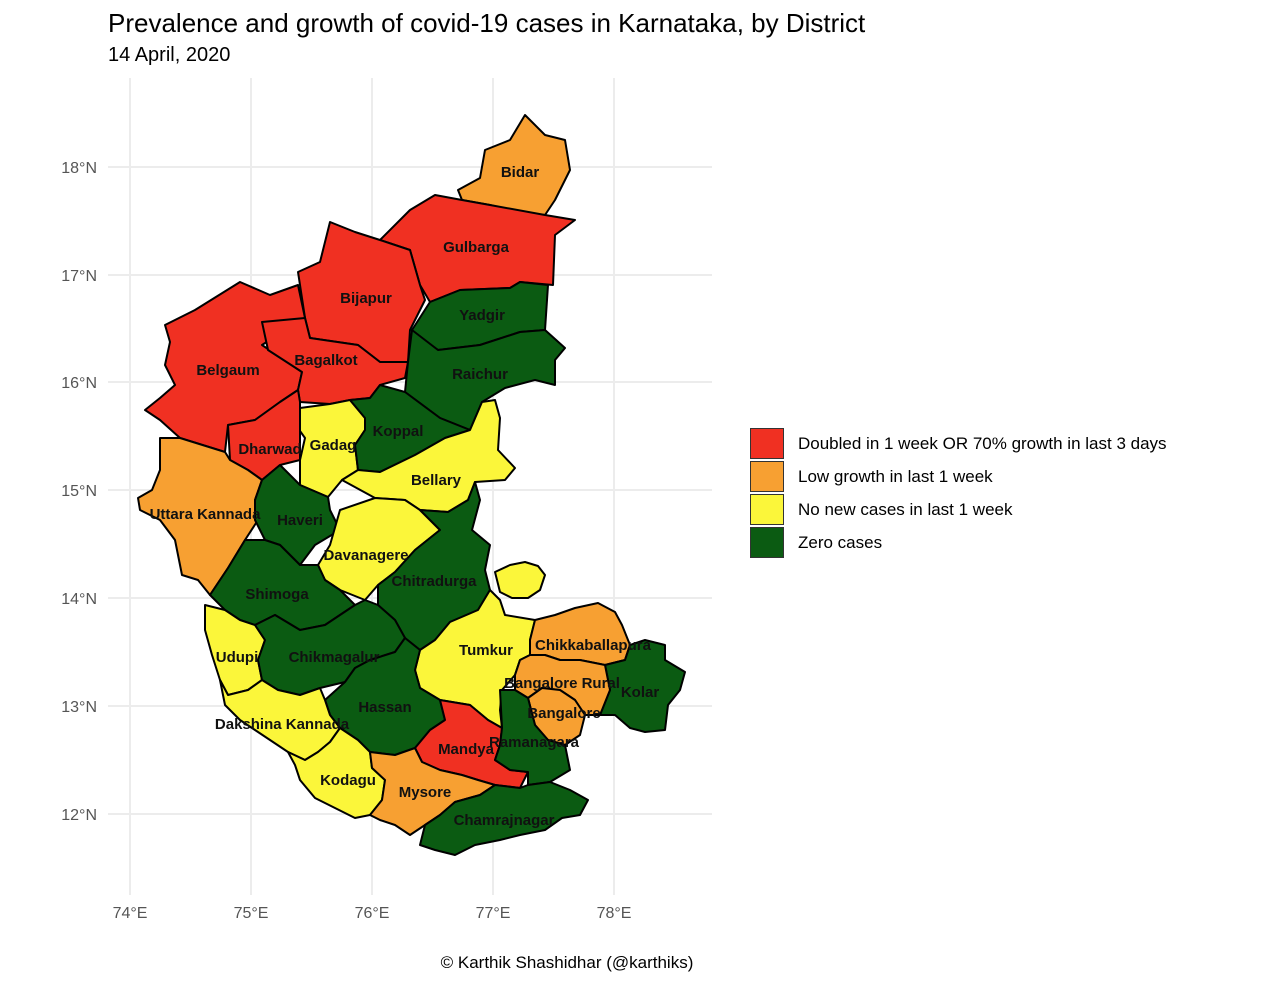  What do you see at coordinates (169, 55) in the screenshot?
I see `chart-subtitle: 14 April, 2020` at bounding box center [169, 55].